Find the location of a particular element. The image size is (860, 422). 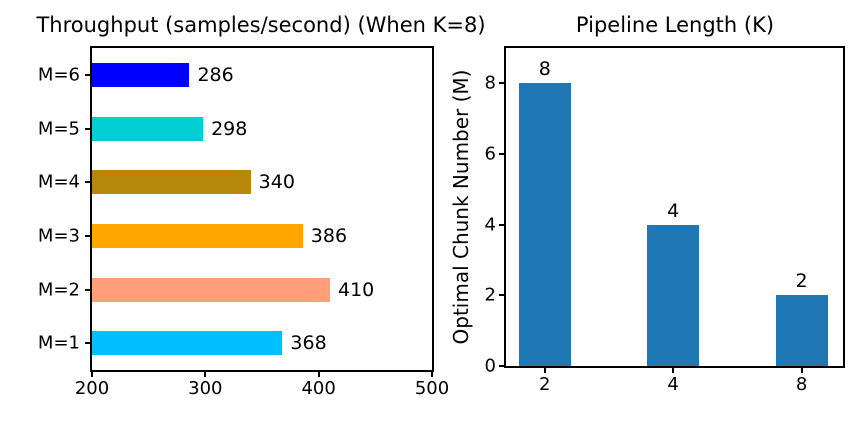

y-tick-label: 2 is located at coordinates (490, 295).